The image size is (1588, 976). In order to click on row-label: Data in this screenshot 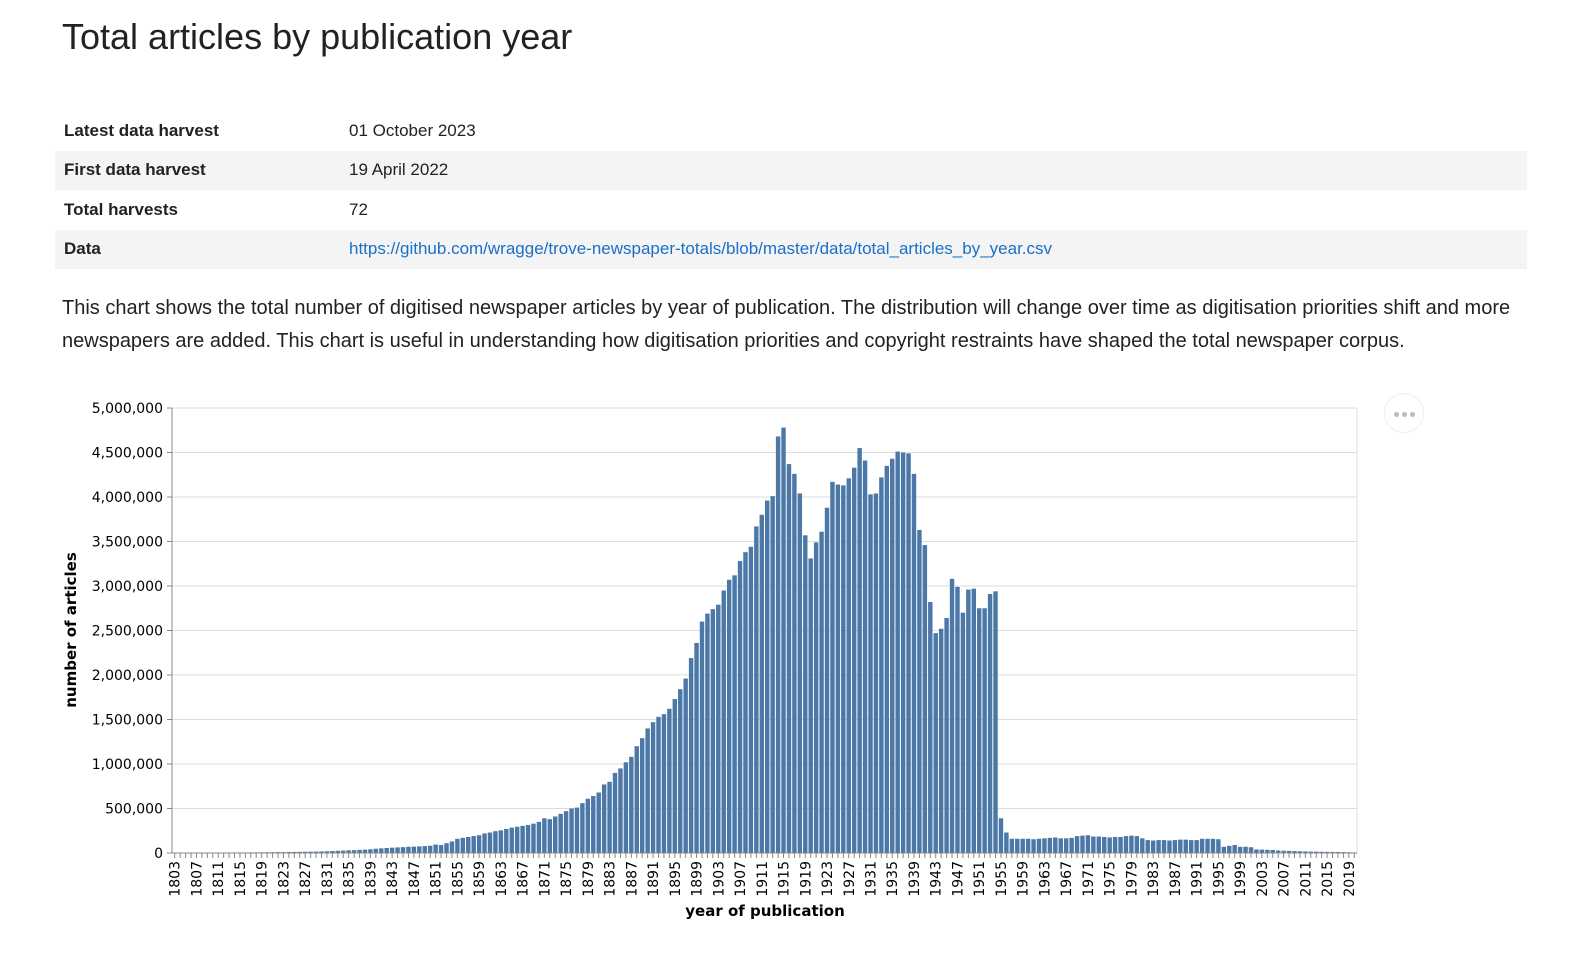, I will do `click(197, 249)`.